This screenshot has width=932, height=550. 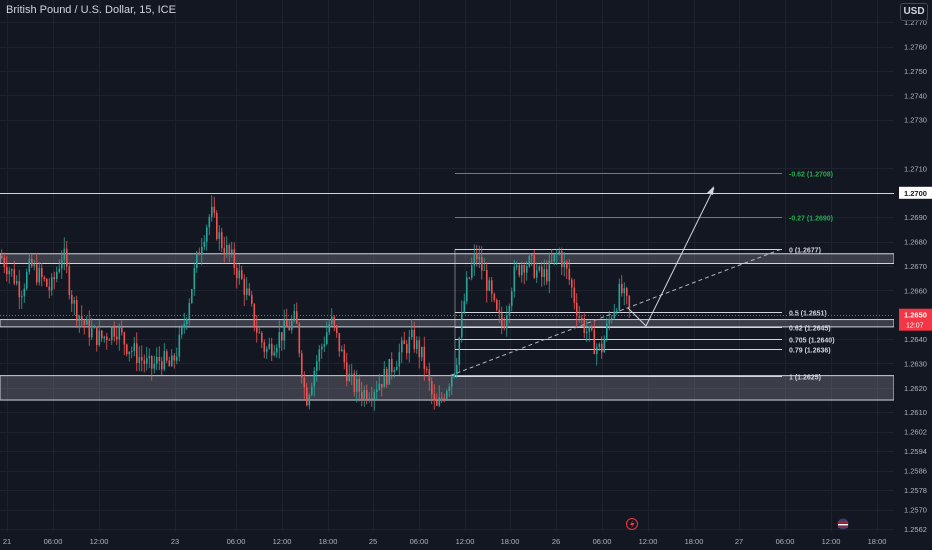 What do you see at coordinates (419, 541) in the screenshot?
I see `time-tick-label: 06:00` at bounding box center [419, 541].